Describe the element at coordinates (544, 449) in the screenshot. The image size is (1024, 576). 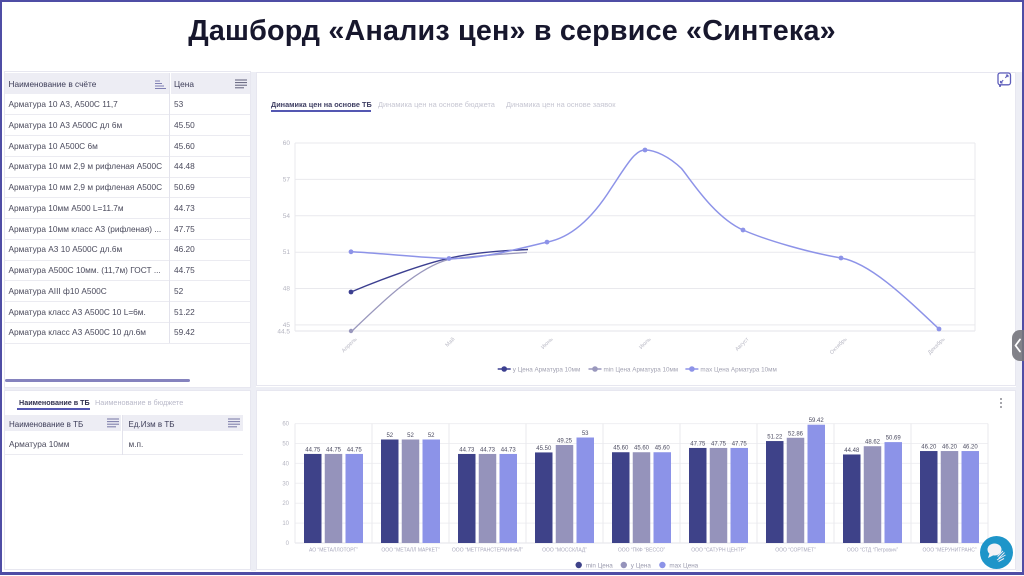
I see `svg-text: 45.50` at that location.